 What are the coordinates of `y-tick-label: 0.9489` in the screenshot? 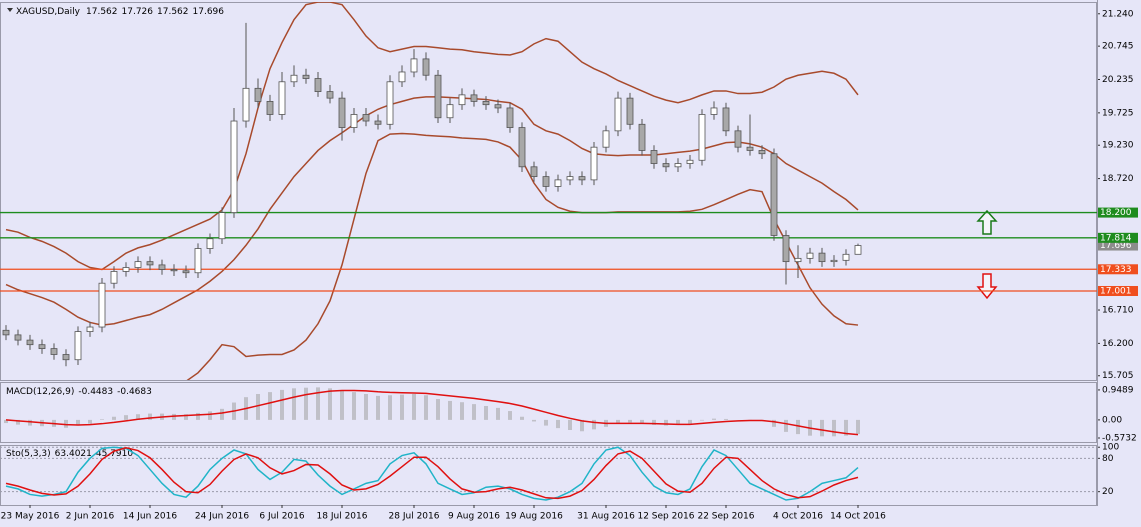 It's located at (1118, 390).